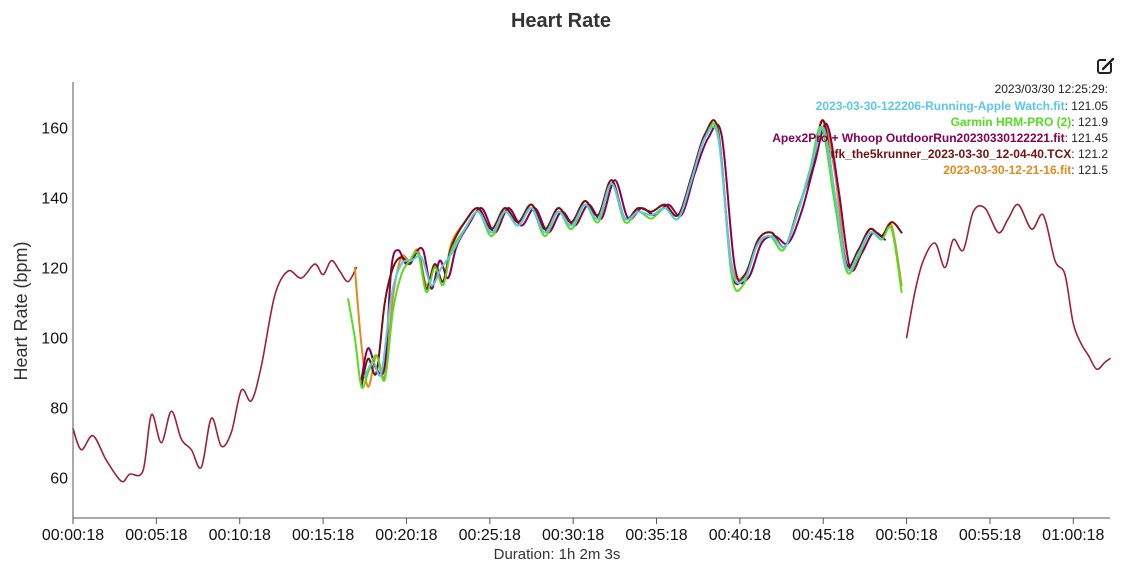  What do you see at coordinates (1106, 65) in the screenshot?
I see `edit-icon` at bounding box center [1106, 65].